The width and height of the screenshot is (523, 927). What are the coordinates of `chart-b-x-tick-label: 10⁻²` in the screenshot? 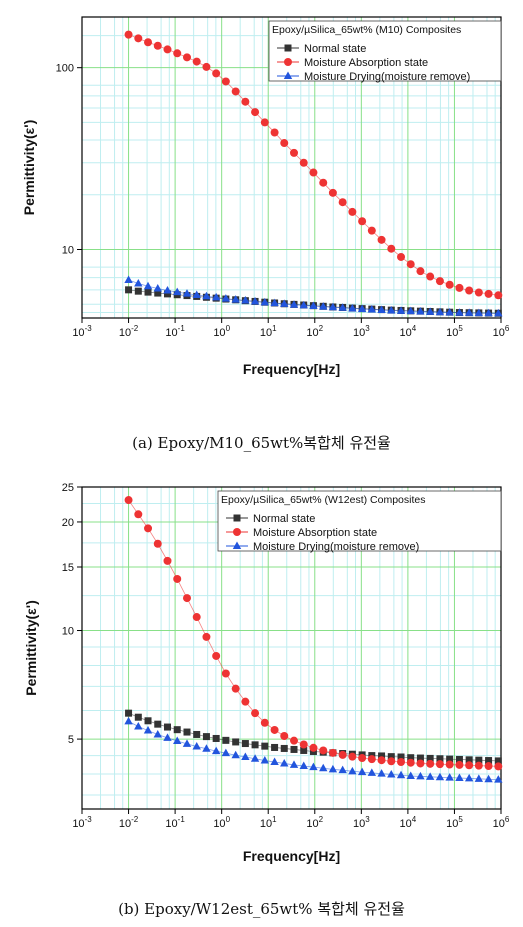 It's located at (129, 822).